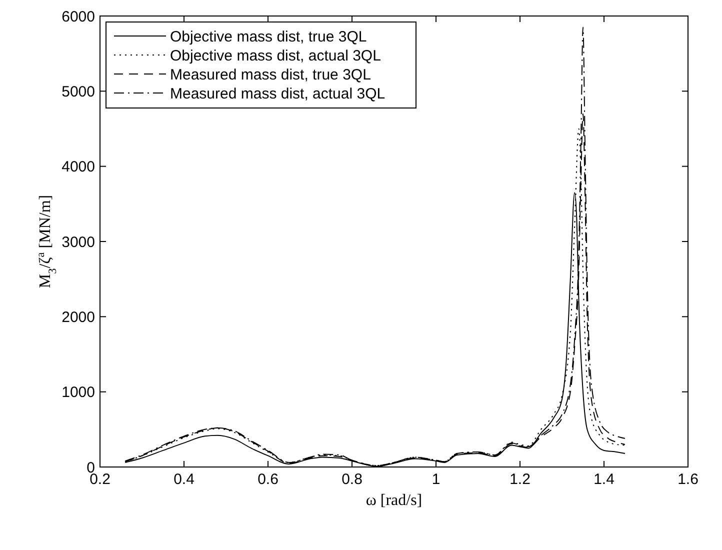  I want to click on x-tick-label: 1.6, so click(688, 479).